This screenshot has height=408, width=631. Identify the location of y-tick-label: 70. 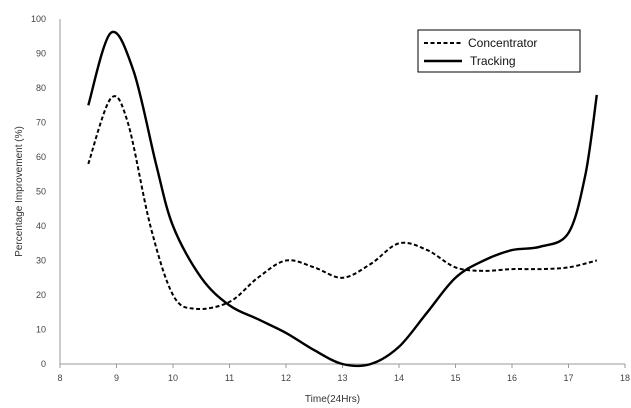
(41, 123).